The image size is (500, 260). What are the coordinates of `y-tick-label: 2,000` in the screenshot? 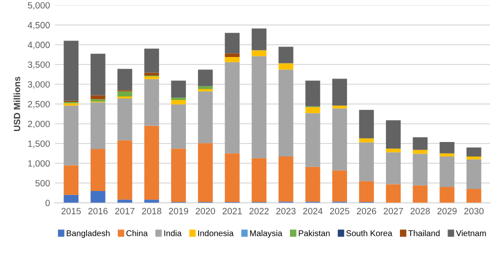 It's located at (39, 124).